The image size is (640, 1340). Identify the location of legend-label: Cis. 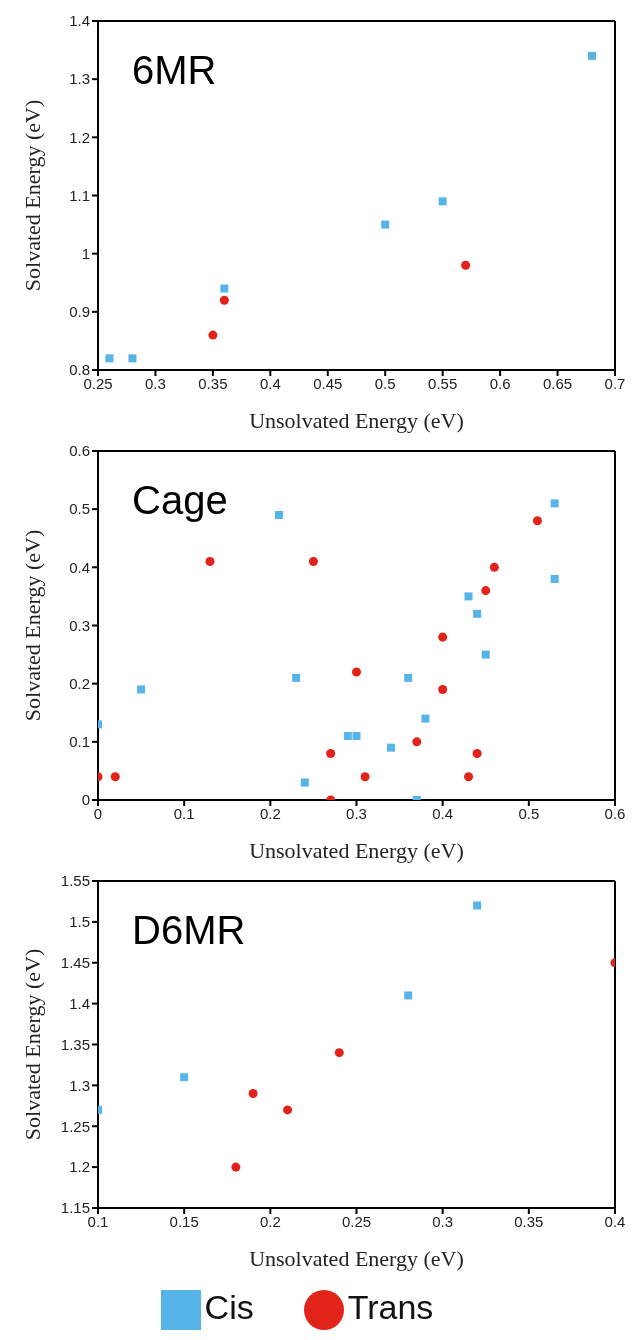
(229, 1306).